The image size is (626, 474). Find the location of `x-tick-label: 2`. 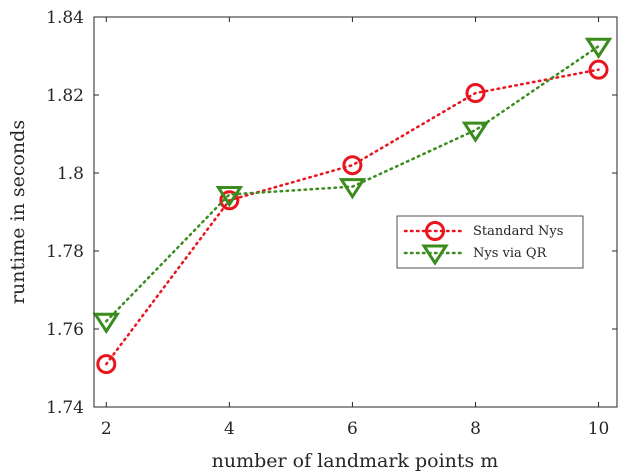

x-tick-label: 2 is located at coordinates (106, 429).